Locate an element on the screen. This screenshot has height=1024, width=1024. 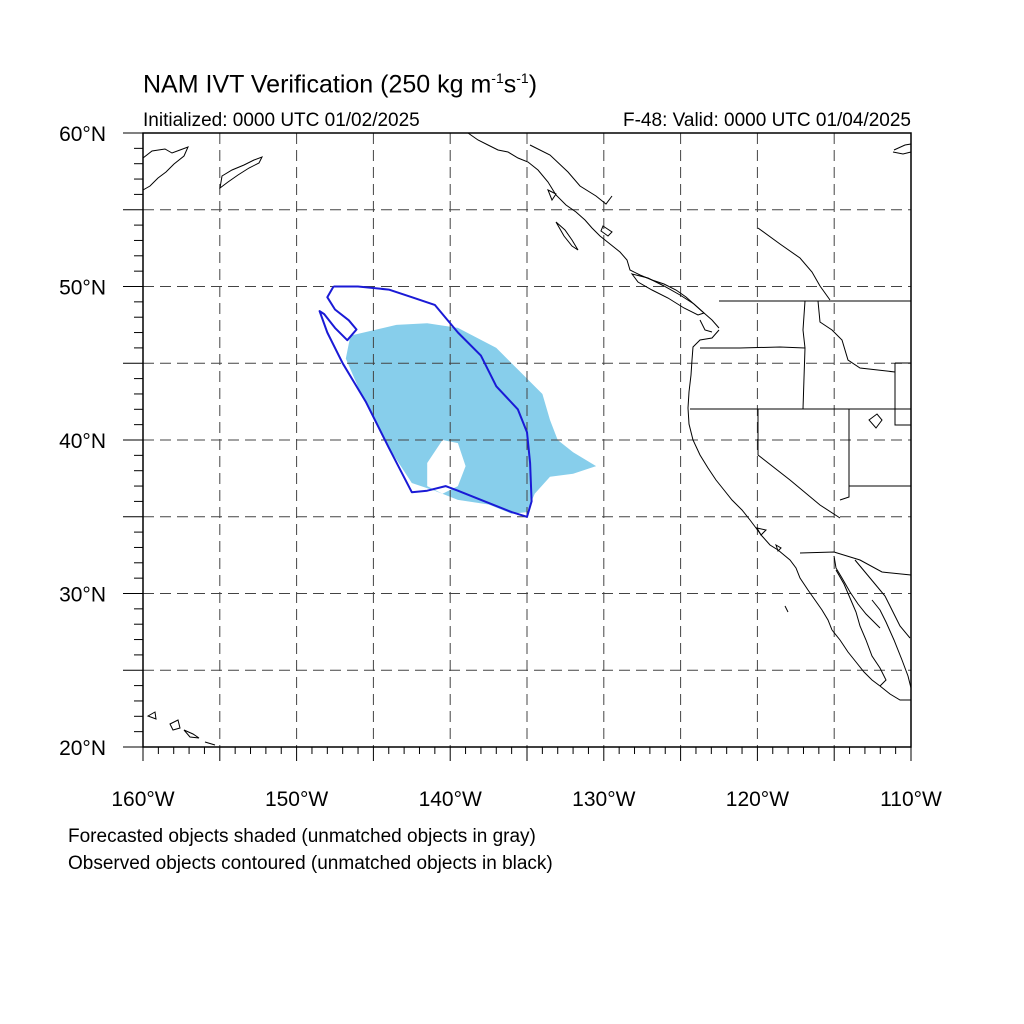
map-title: NAM IVT Verification (250 kg m-1s-1) is located at coordinates (340, 84).